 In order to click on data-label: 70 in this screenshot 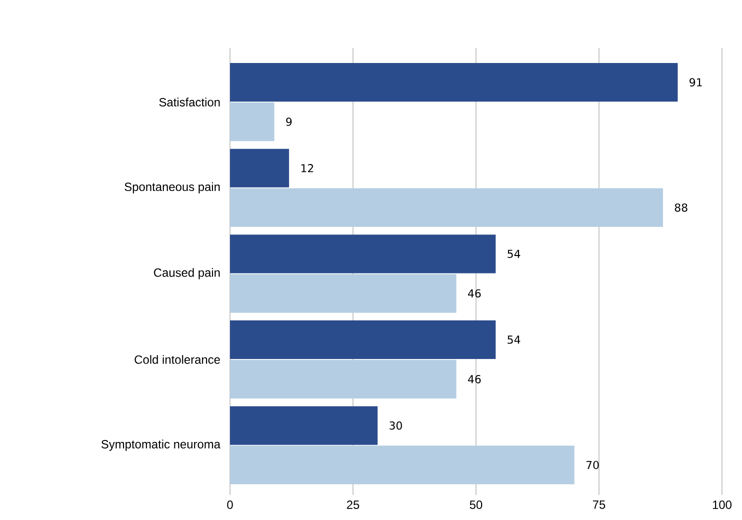, I will do `click(592, 465)`.